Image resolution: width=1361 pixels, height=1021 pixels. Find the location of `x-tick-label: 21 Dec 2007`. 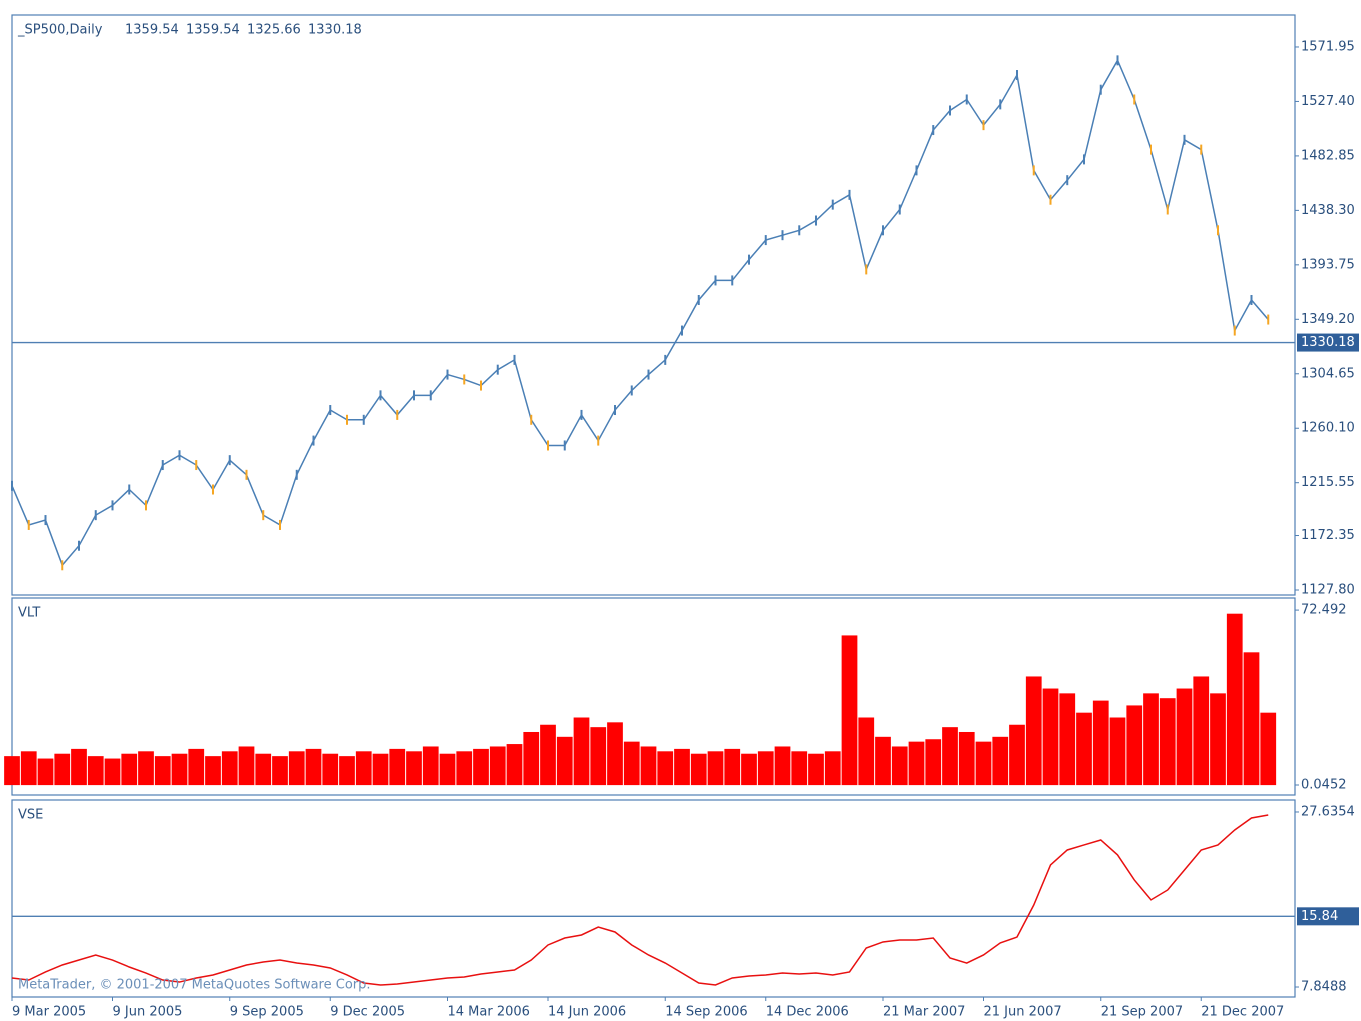

x-tick-label: 21 Dec 2007 is located at coordinates (1242, 1012).